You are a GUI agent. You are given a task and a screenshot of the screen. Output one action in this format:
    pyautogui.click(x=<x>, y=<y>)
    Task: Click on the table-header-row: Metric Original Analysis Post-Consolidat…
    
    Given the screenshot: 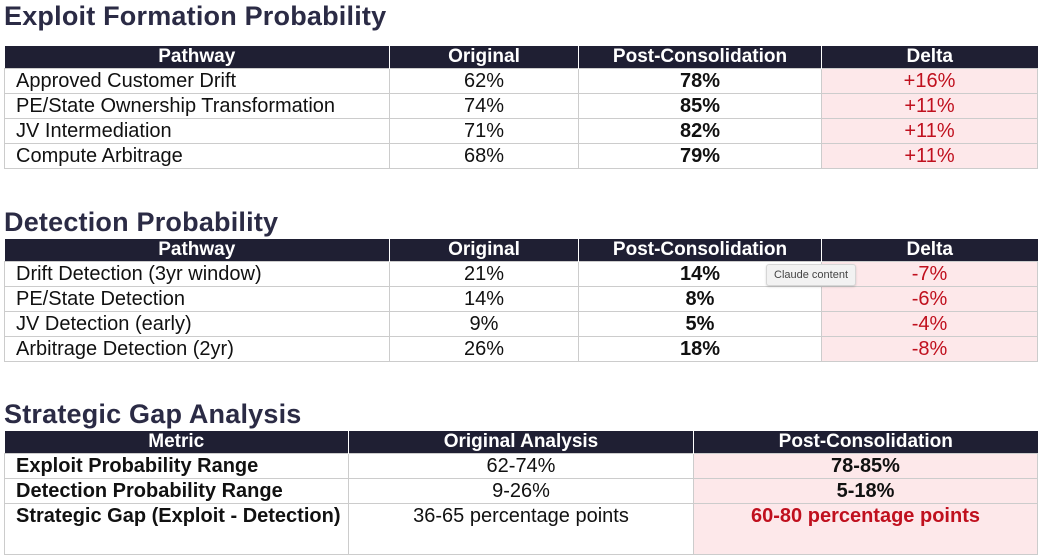 What is the action you would take?
    pyautogui.click(x=521, y=442)
    